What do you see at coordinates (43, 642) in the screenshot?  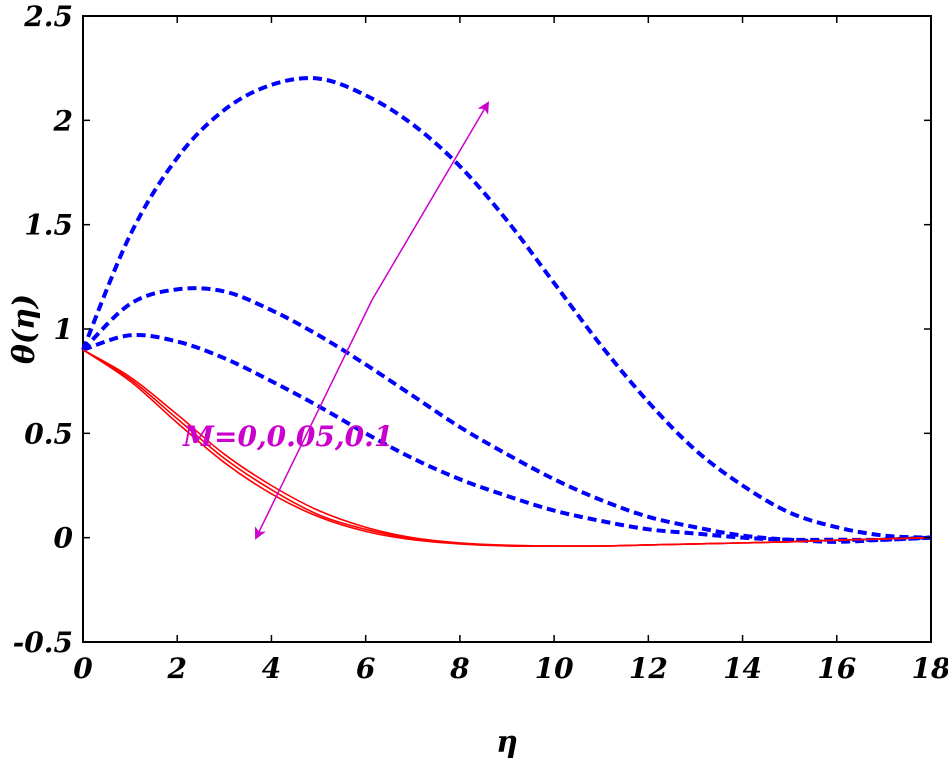 I see `y-tick-label: -0.5` at bounding box center [43, 642].